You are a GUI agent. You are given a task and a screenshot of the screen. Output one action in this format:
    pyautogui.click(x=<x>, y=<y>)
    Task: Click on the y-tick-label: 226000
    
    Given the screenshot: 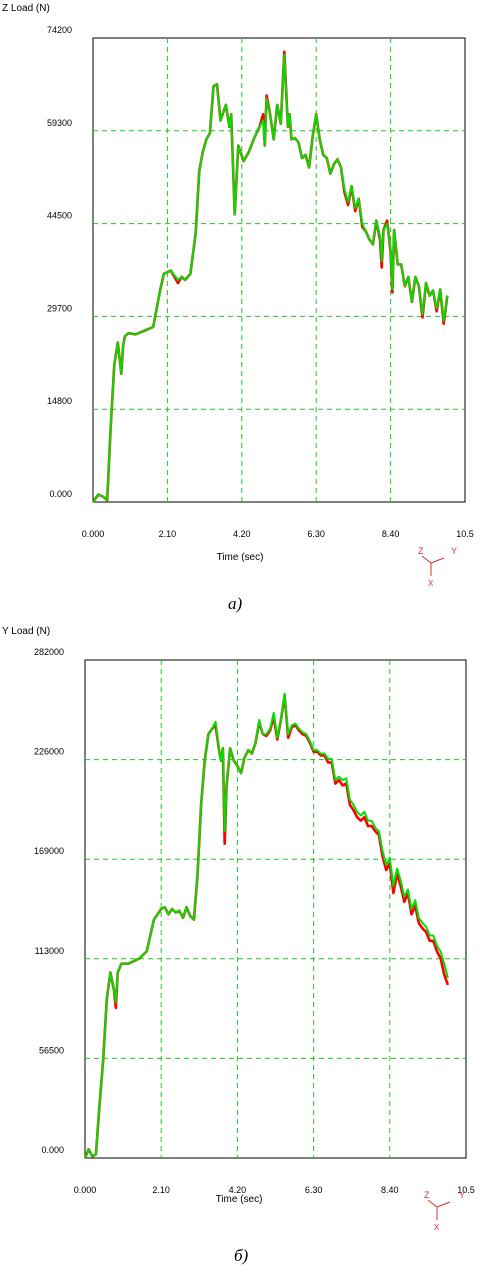 What is the action you would take?
    pyautogui.click(x=49, y=752)
    